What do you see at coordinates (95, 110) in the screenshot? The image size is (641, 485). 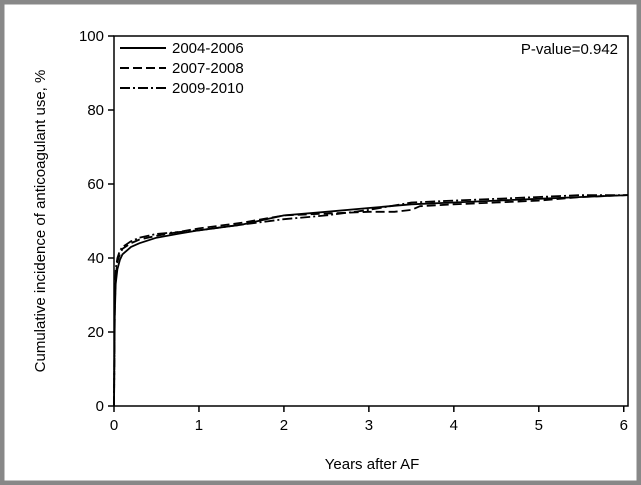 I see `y-tick-label: 80` at bounding box center [95, 110].